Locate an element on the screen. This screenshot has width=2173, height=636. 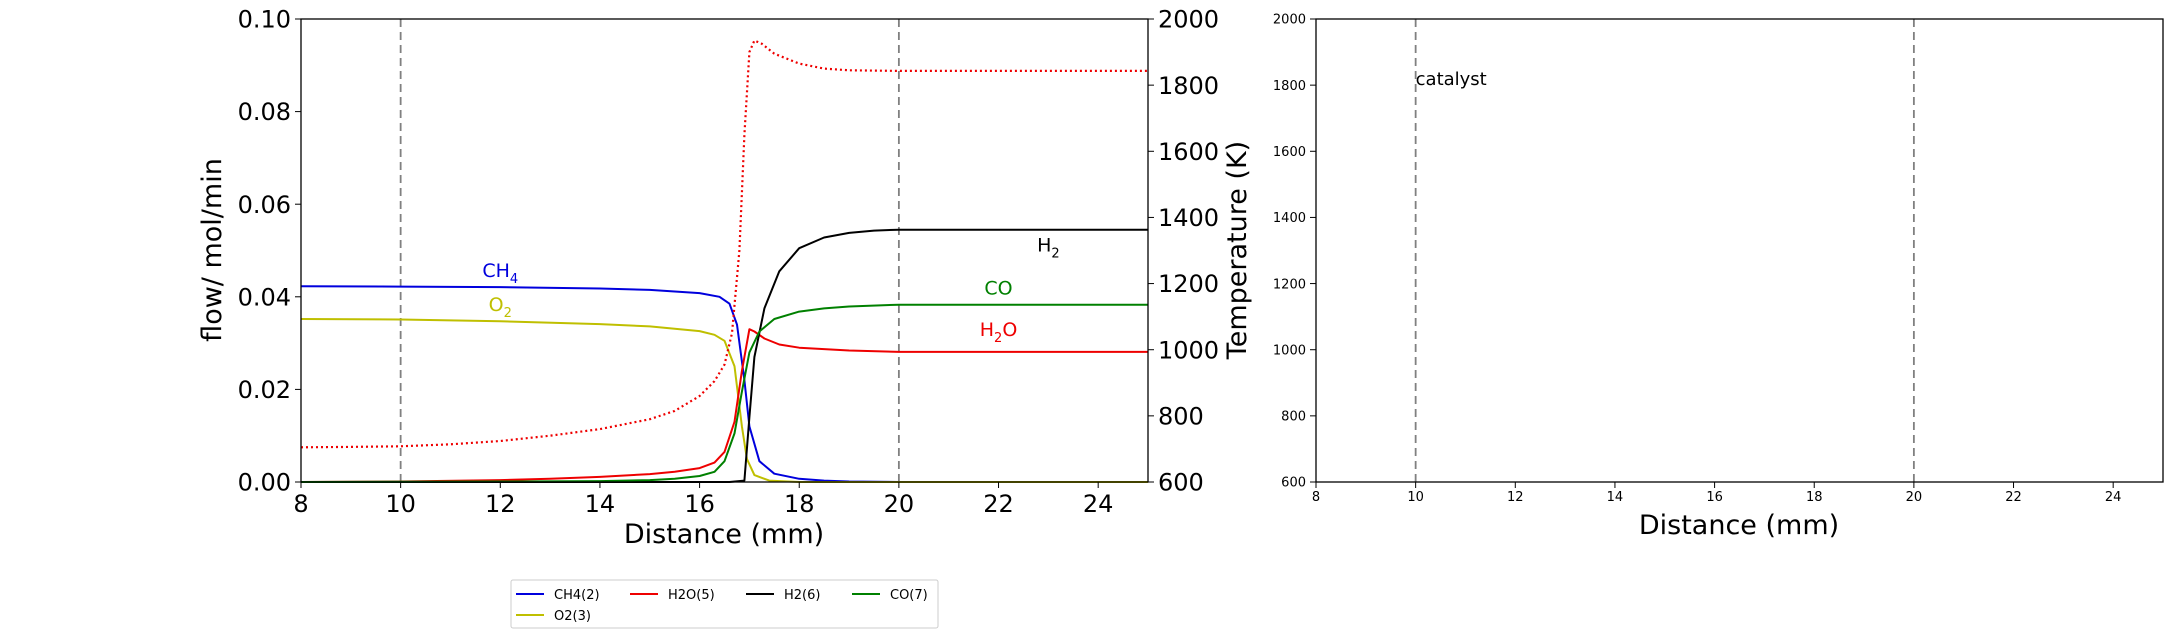
y-tick-label: 0.10 is located at coordinates (264, 20).